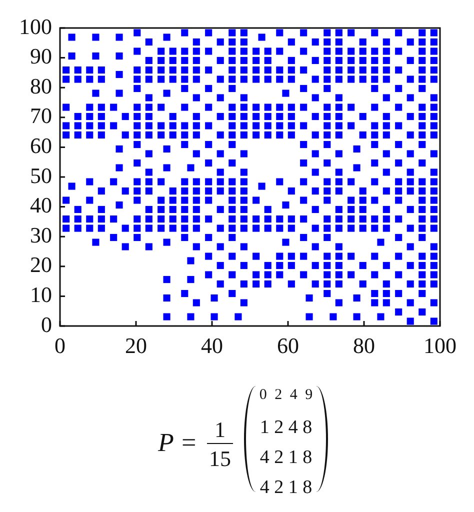 The image size is (474, 512). What do you see at coordinates (41, 115) in the screenshot?
I see `y-tick-label: 70` at bounding box center [41, 115].